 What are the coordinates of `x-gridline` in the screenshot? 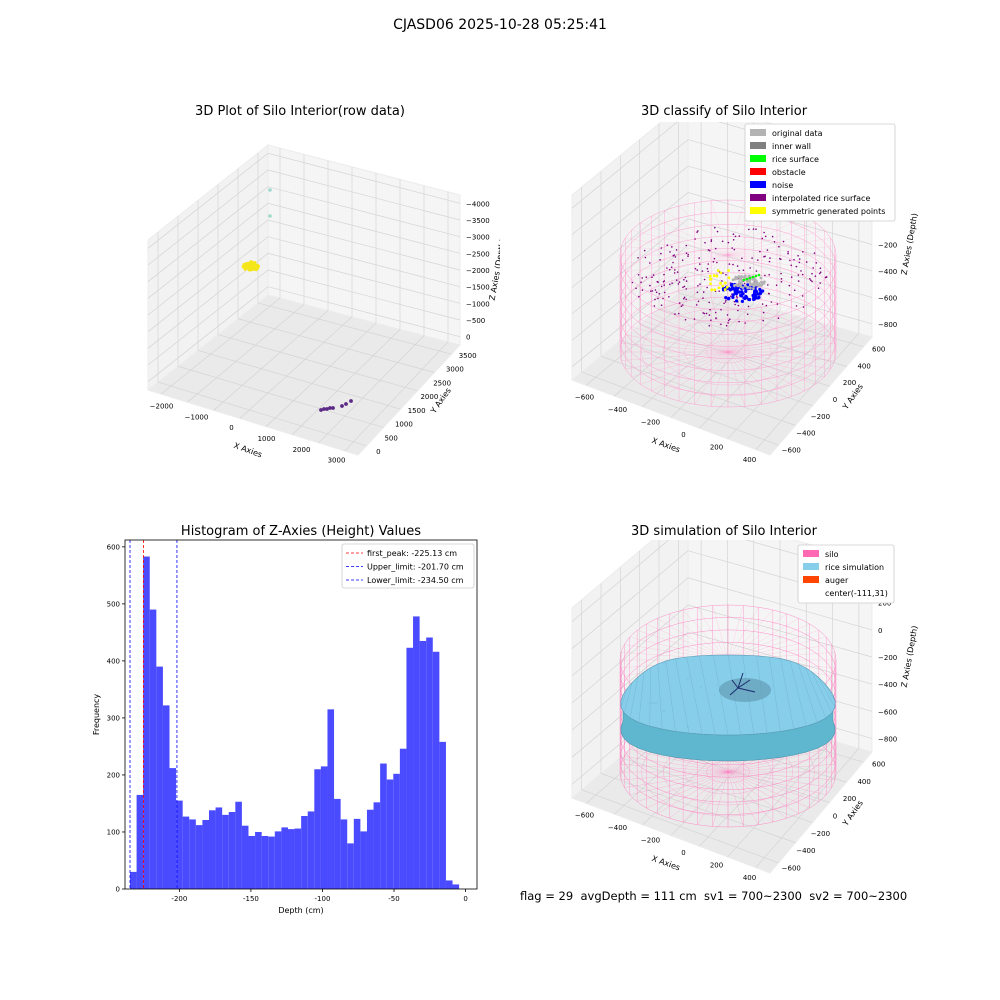 It's located at (280, 396).